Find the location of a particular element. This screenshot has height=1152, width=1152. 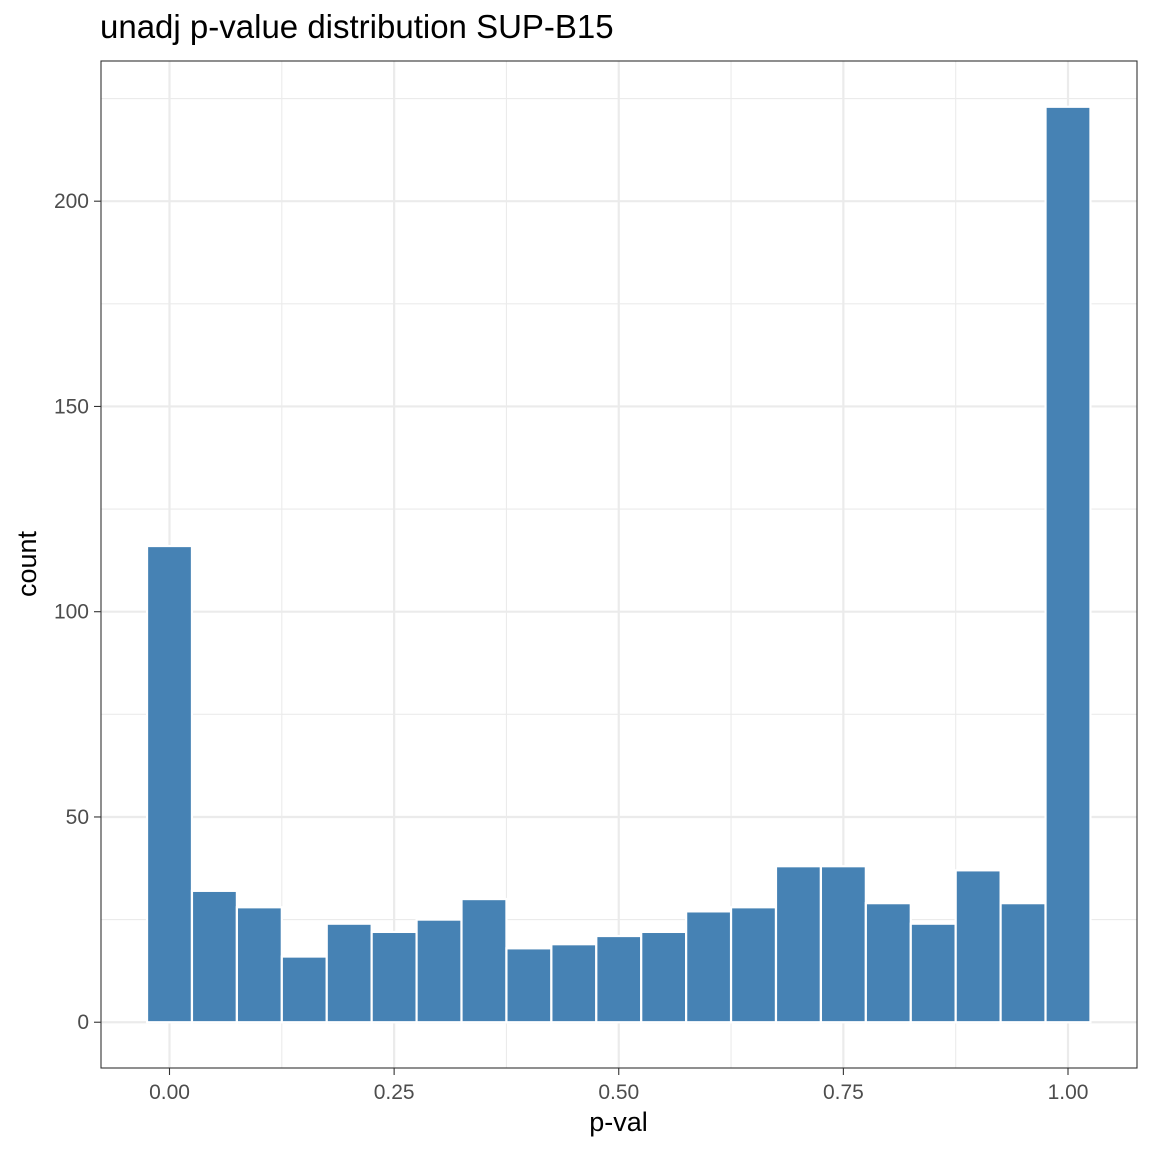

y-tick-label: 100 is located at coordinates (71, 612).